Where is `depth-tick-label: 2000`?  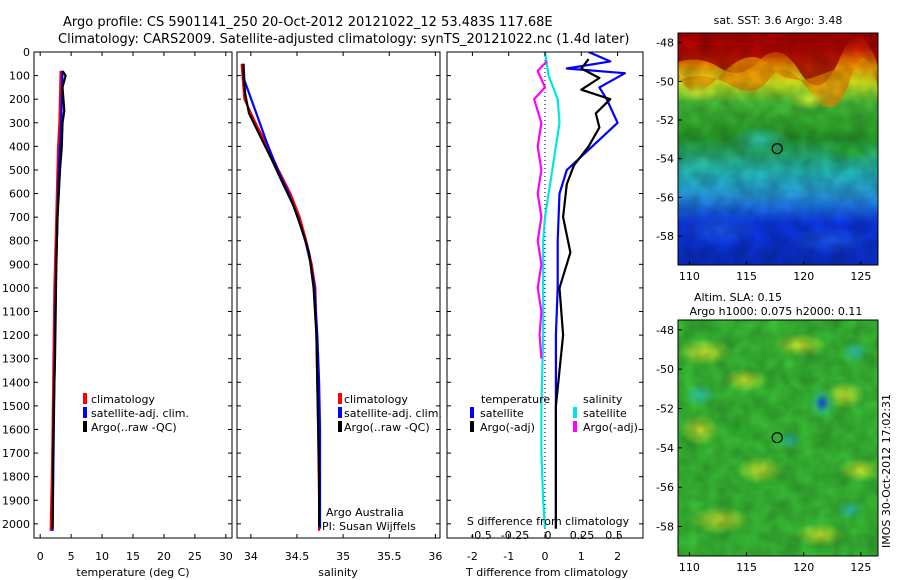 depth-tick-label: 2000 is located at coordinates (16, 524).